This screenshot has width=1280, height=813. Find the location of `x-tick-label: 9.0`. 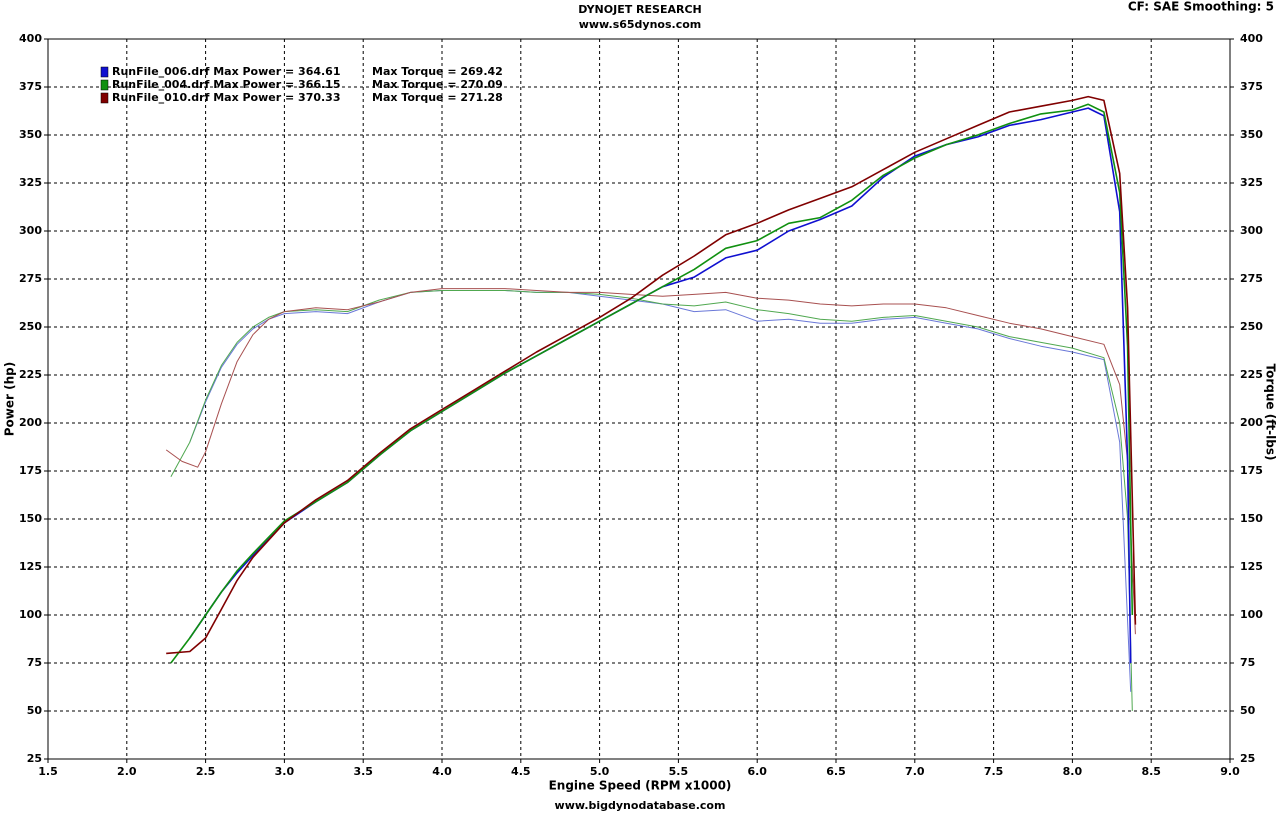

x-tick-label: 9.0 is located at coordinates (1230, 771).